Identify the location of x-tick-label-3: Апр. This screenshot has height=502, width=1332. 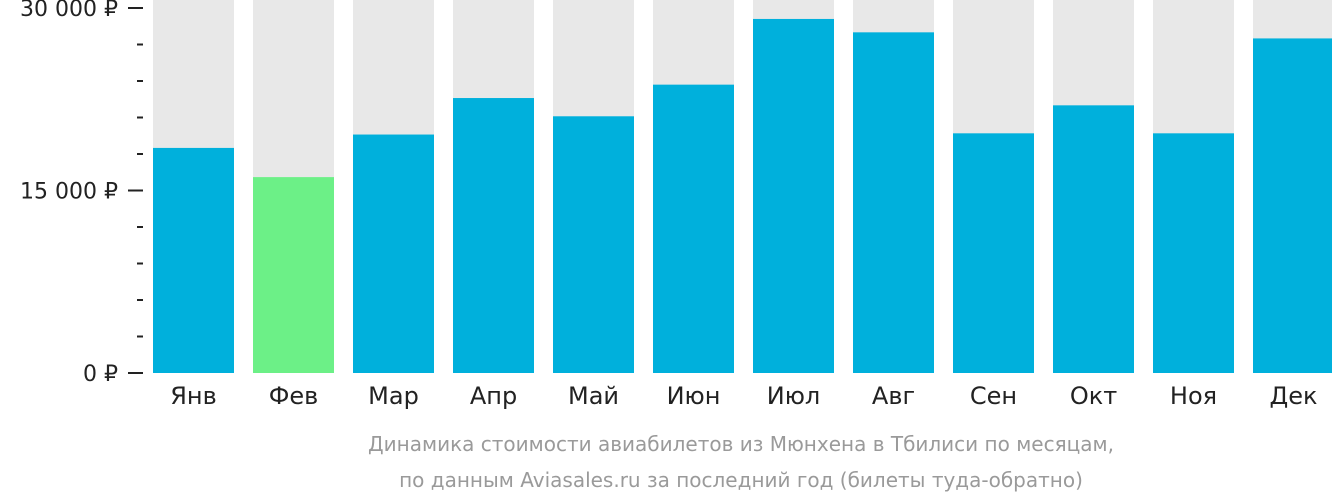
(493, 396).